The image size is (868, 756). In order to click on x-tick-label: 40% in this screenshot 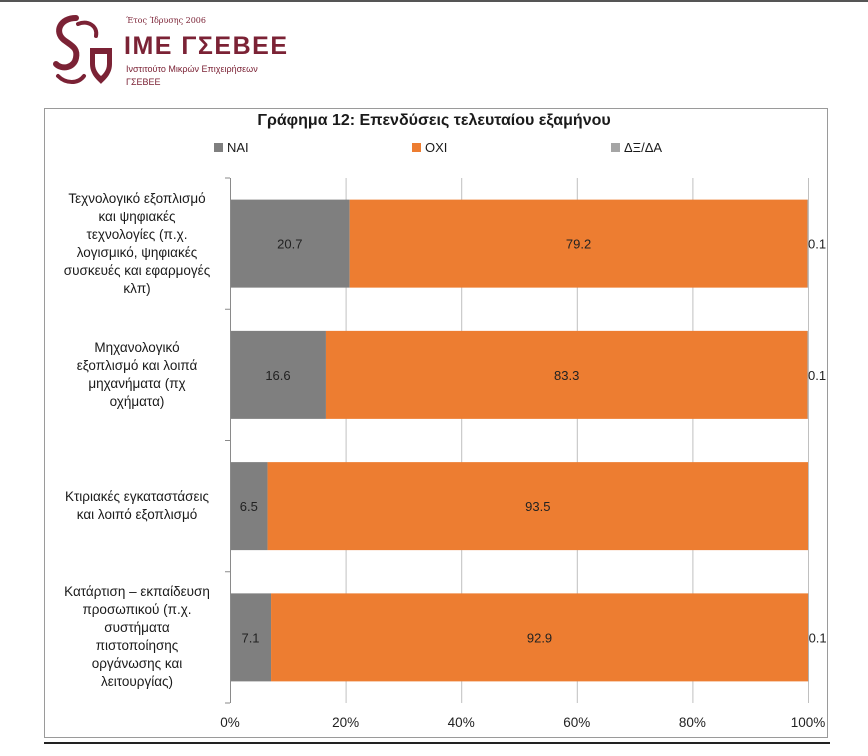, I will do `click(461, 722)`.